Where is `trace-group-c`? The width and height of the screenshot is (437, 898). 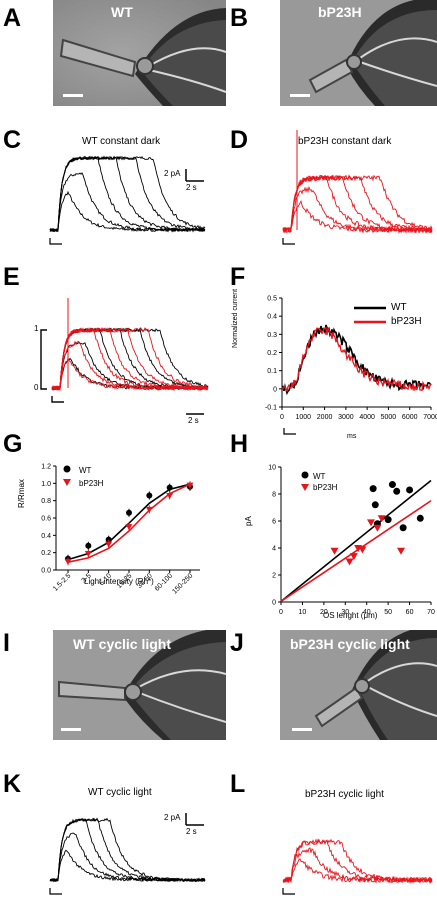 trace-group-c is located at coordinates (127, 200).